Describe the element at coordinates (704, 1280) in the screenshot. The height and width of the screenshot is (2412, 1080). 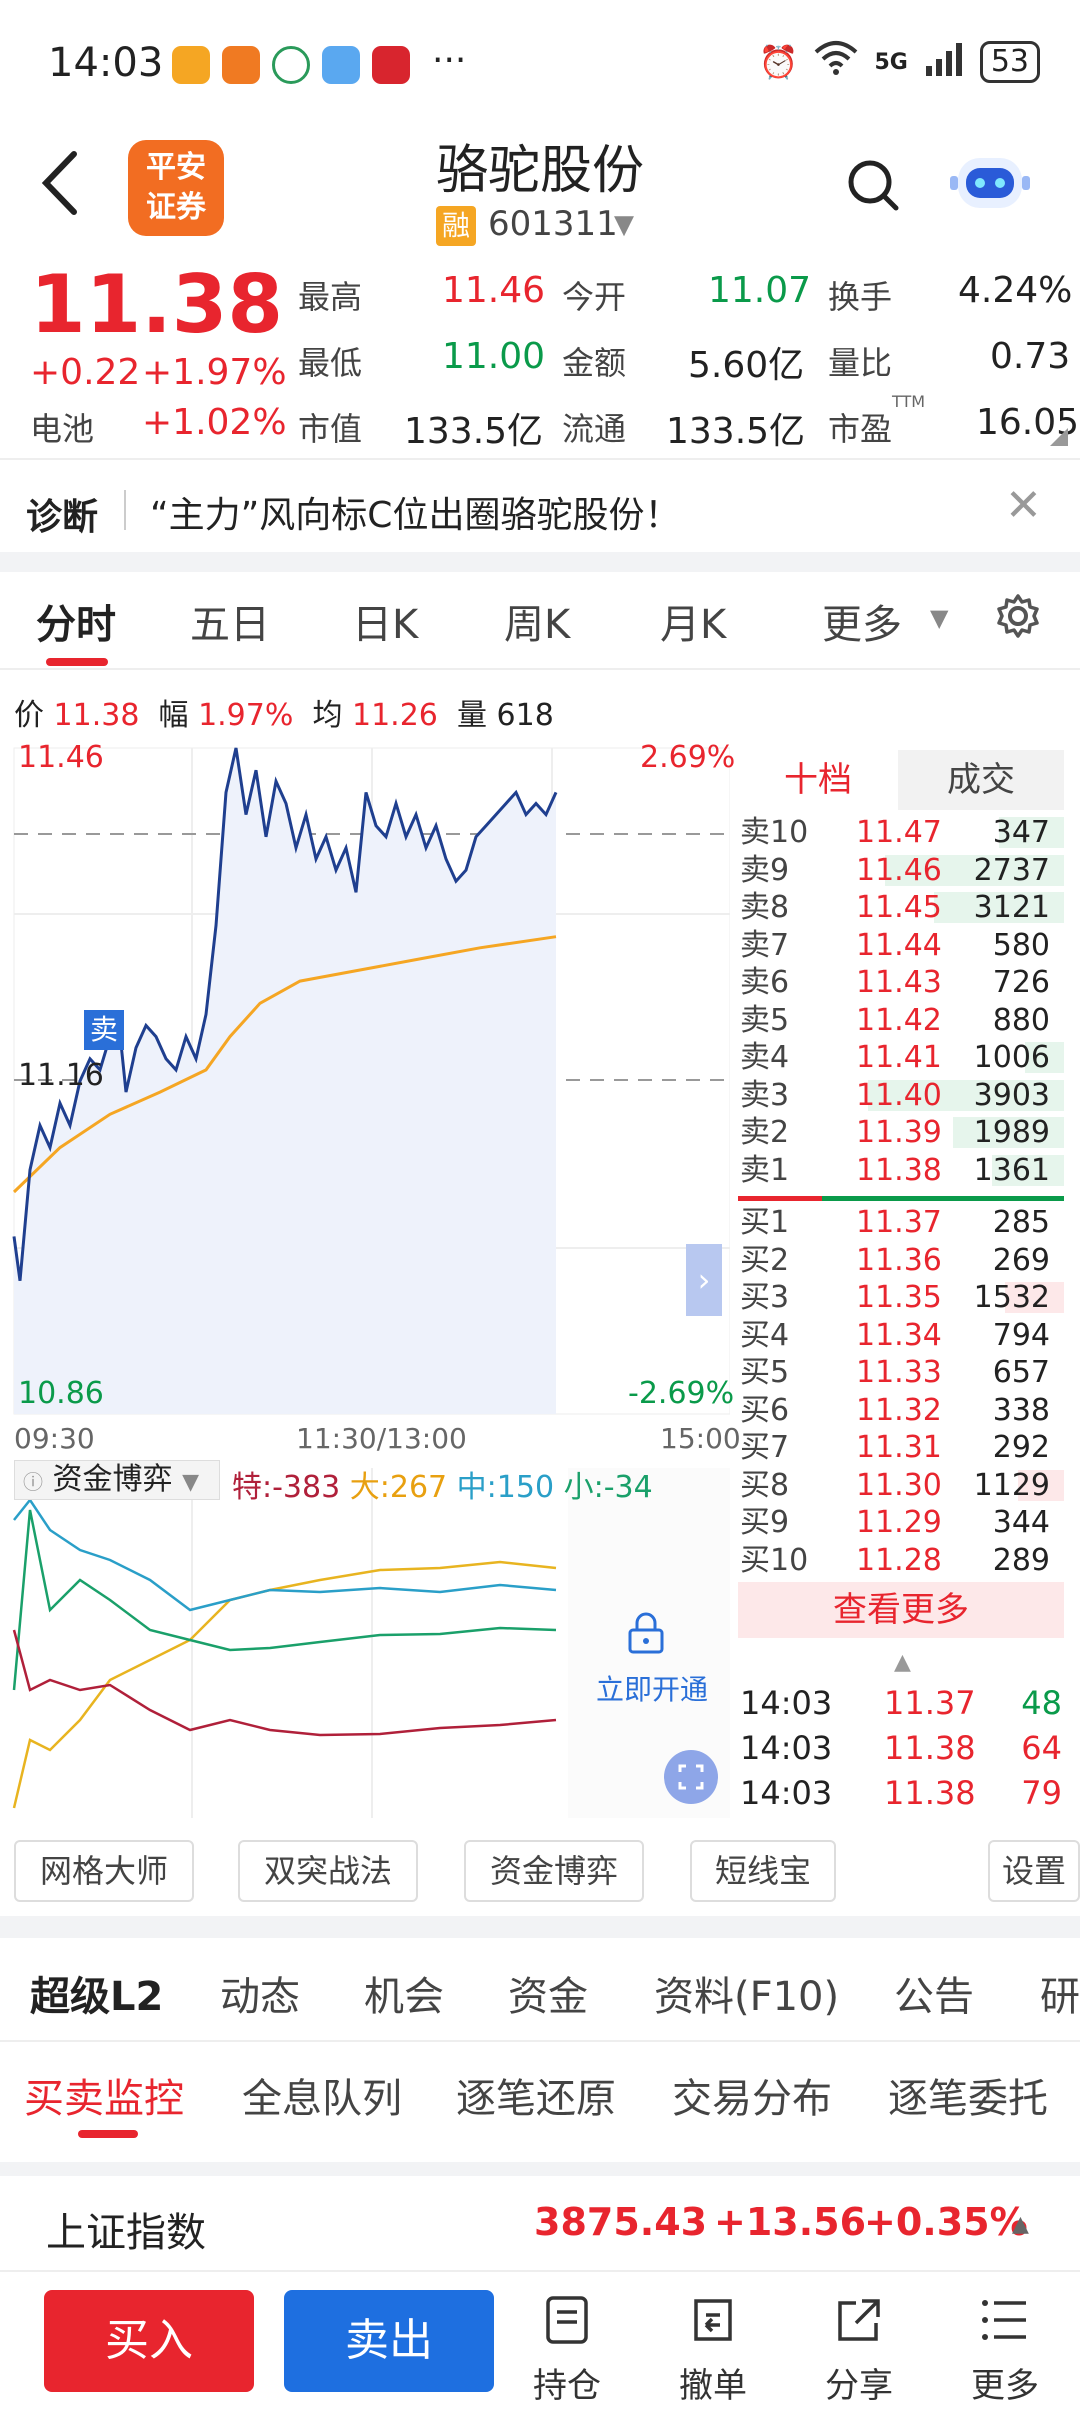
I see `chevron-right-icon: ›` at that location.